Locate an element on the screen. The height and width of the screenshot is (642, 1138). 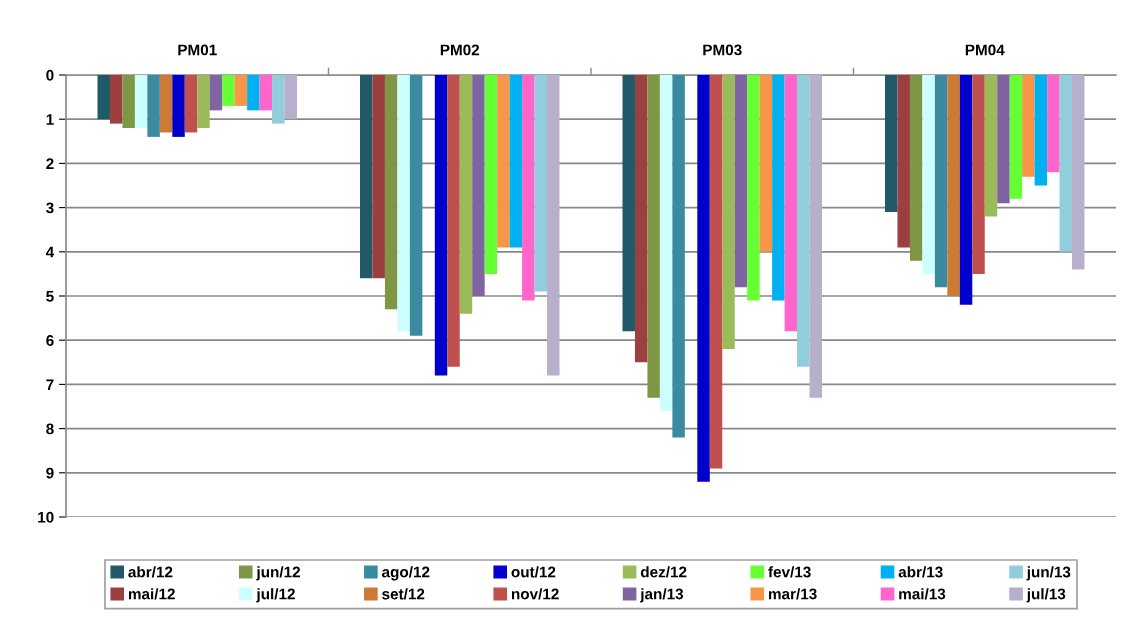
legend-label: jul/12 is located at coordinates (275, 595).